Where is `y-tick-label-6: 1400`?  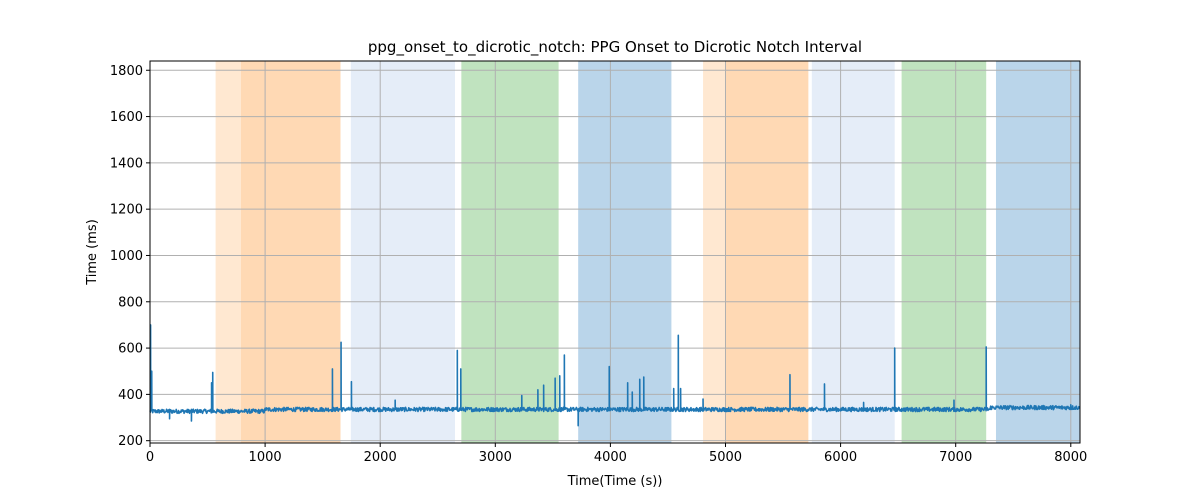 y-tick-label-6: 1400 is located at coordinates (126, 163).